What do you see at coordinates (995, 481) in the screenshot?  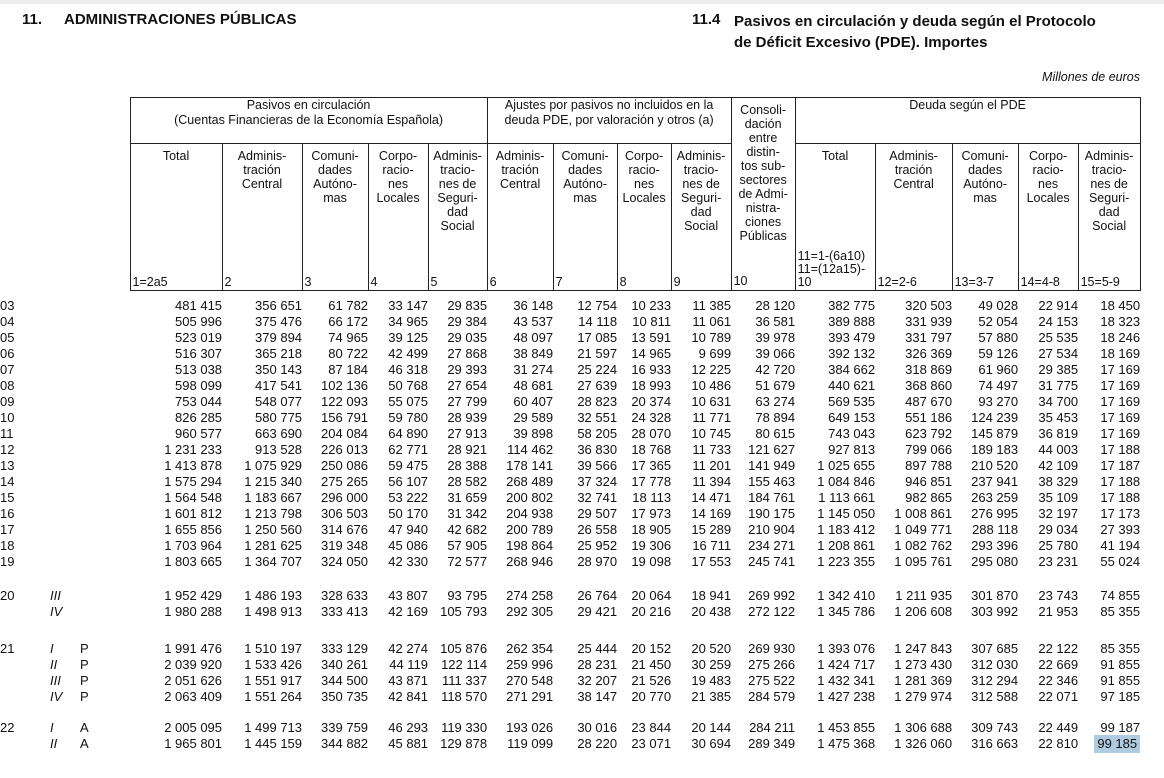 I see `data-cell: 237 941` at bounding box center [995, 481].